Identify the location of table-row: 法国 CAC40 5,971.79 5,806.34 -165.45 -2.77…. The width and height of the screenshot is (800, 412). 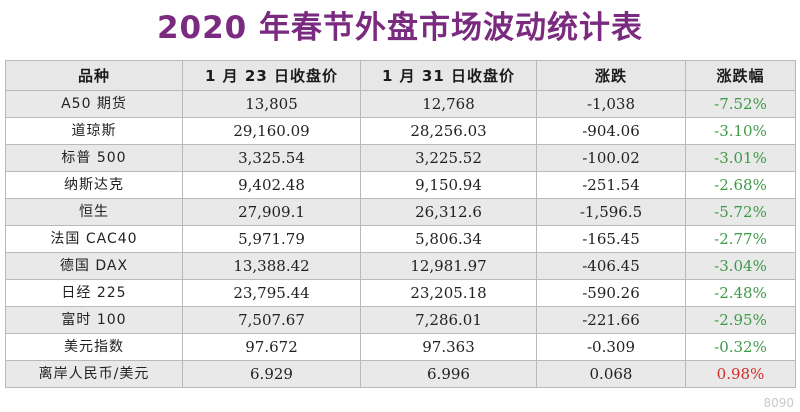
(400, 239).